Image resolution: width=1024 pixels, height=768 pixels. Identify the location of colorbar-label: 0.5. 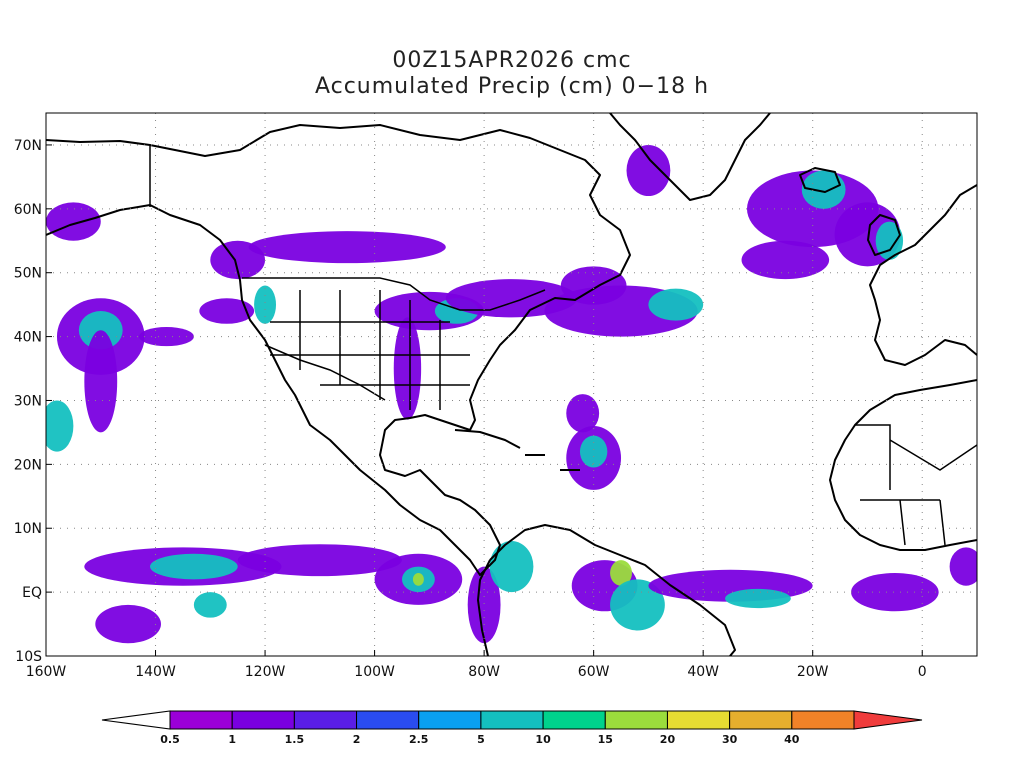
(170, 739).